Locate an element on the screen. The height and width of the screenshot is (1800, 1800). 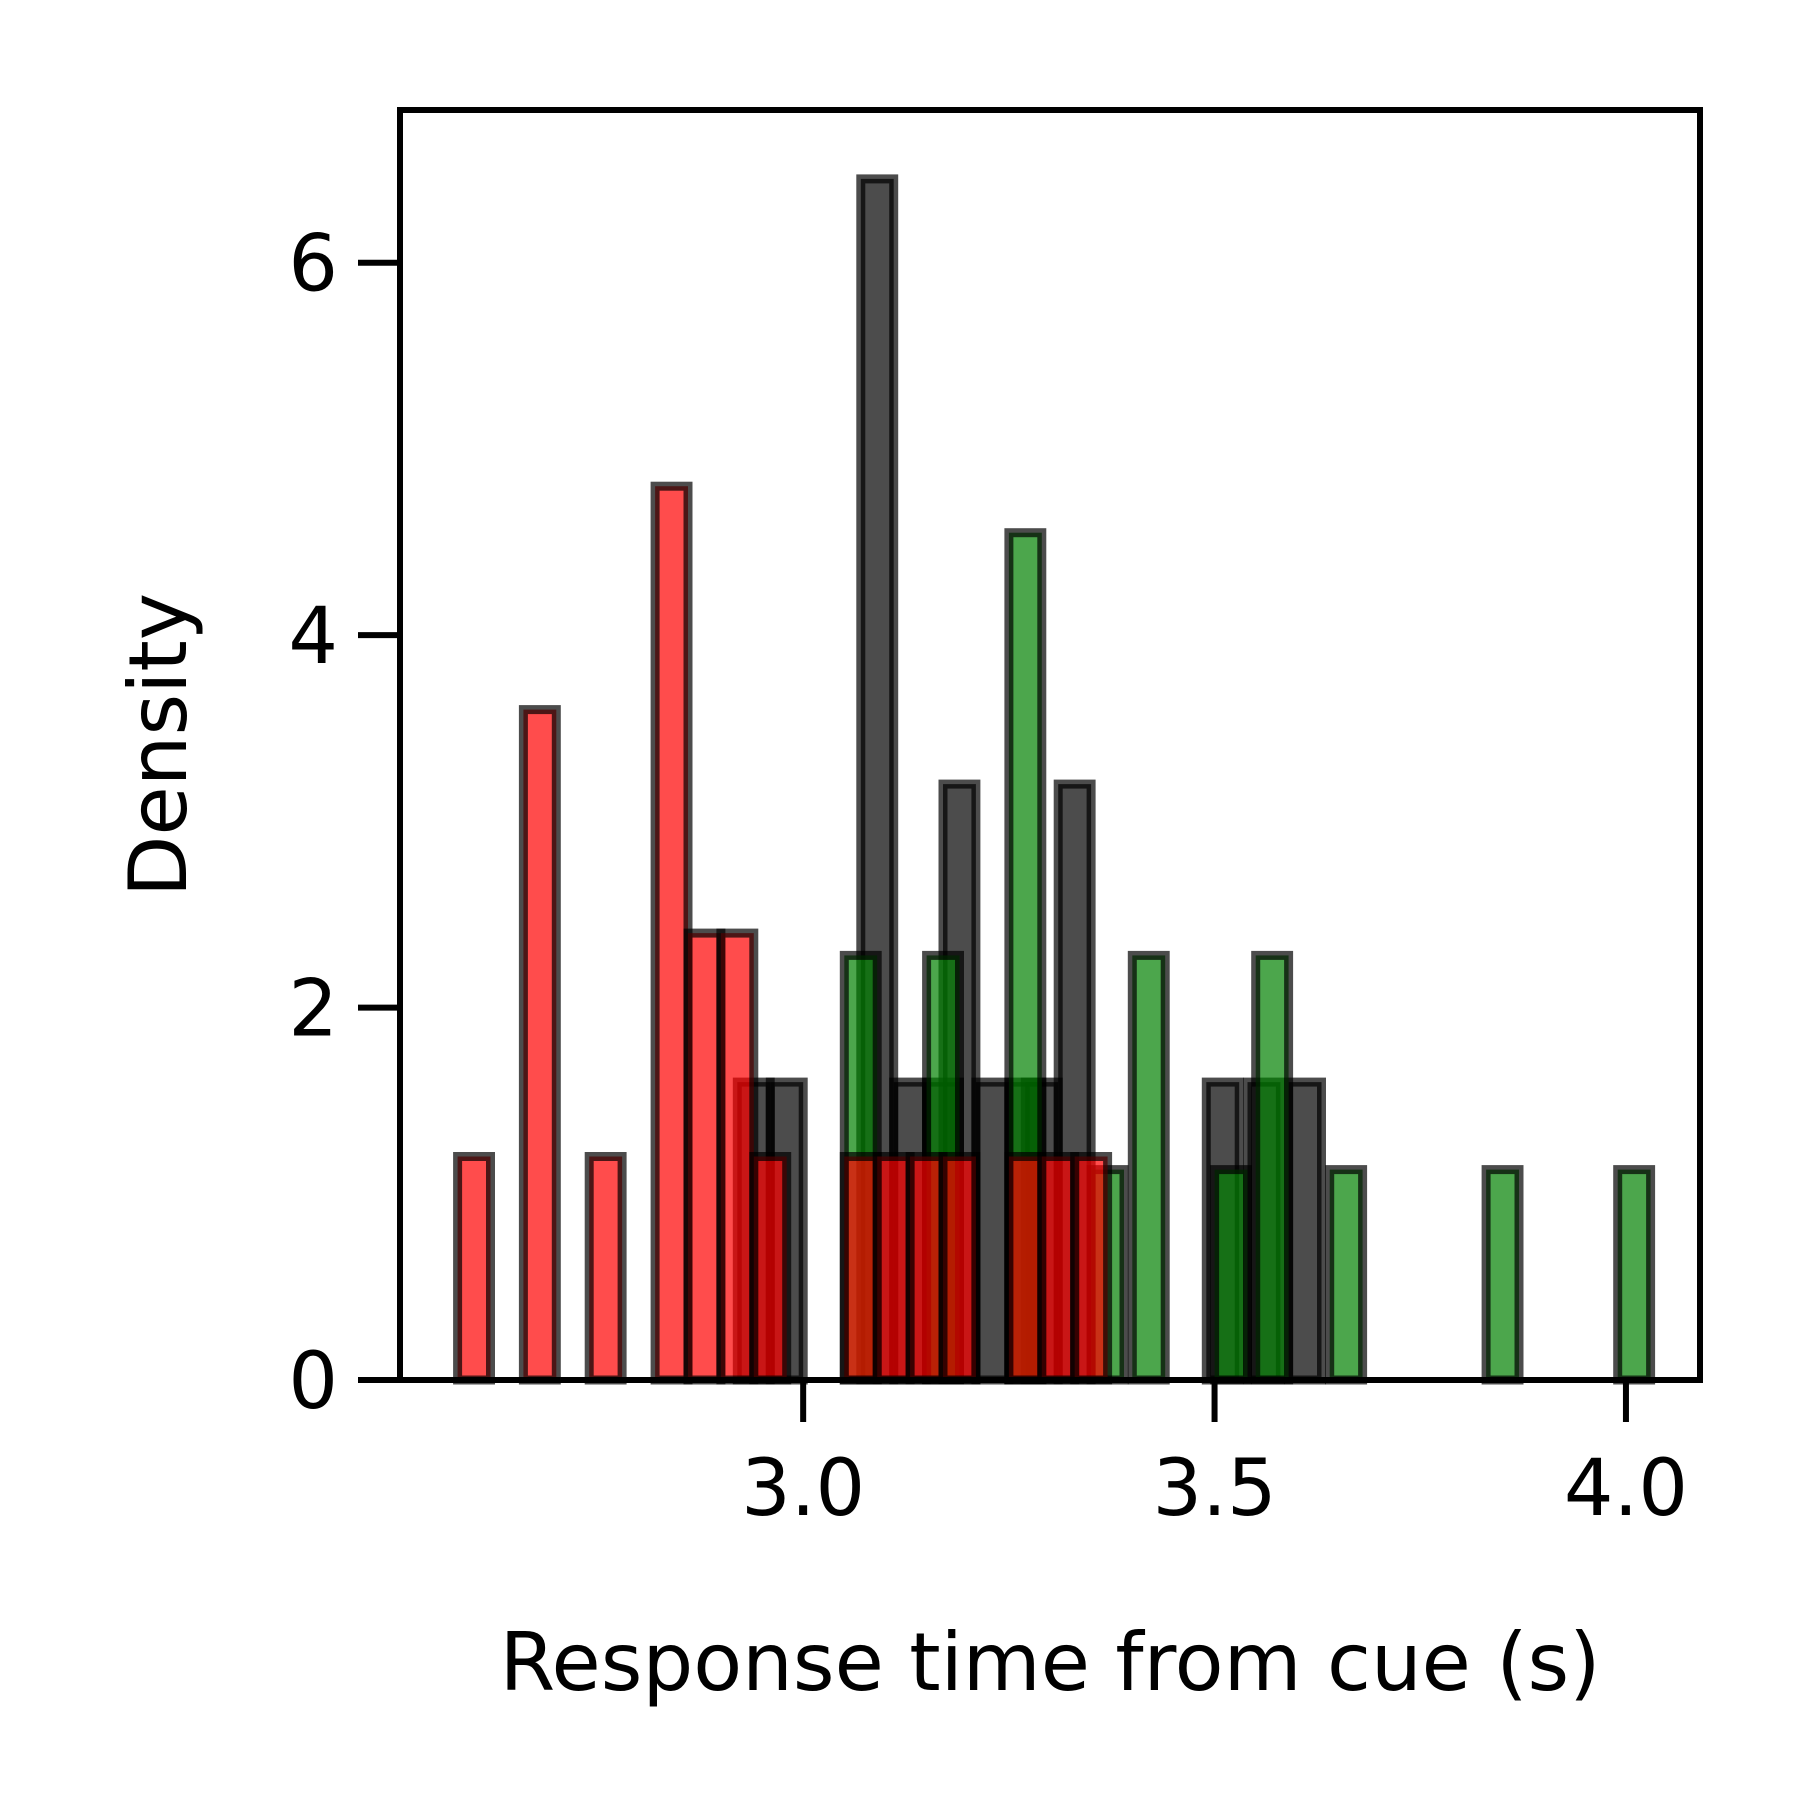
x-tick-label: 3.0 is located at coordinates (803, 1489).